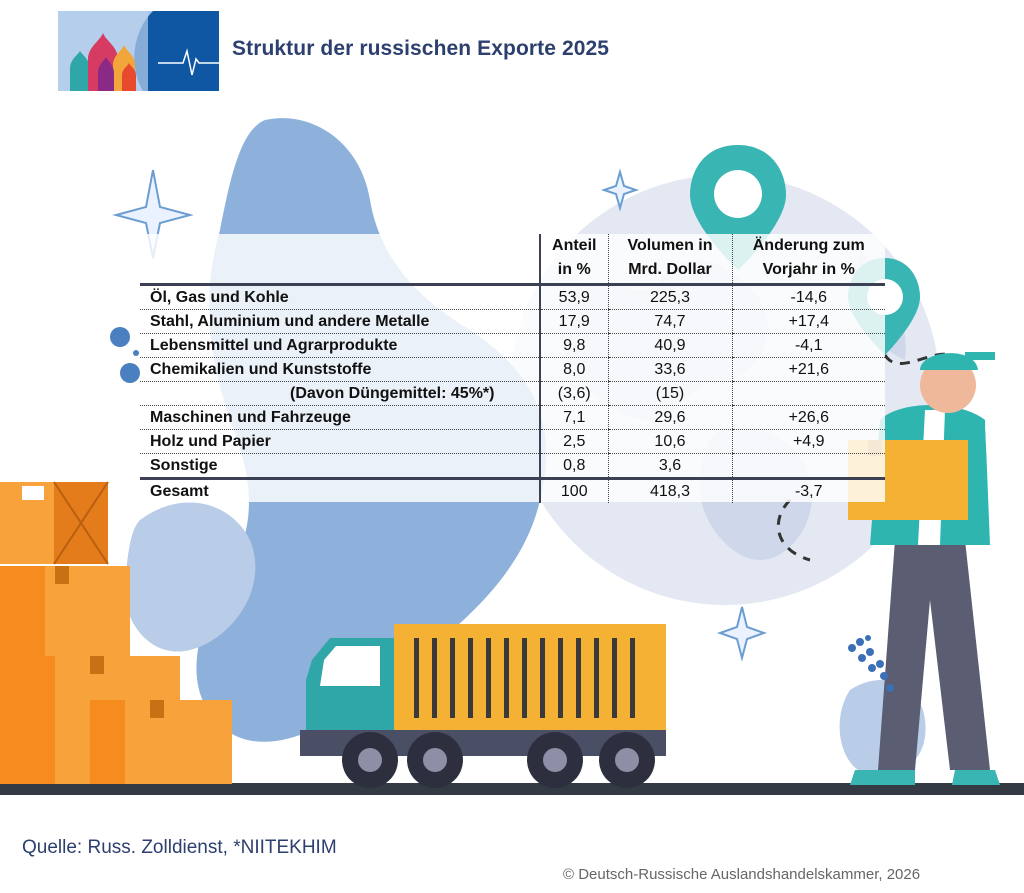 This screenshot has width=1024, height=893. Describe the element at coordinates (871, 663) in the screenshot. I see `plant-illustration` at that location.